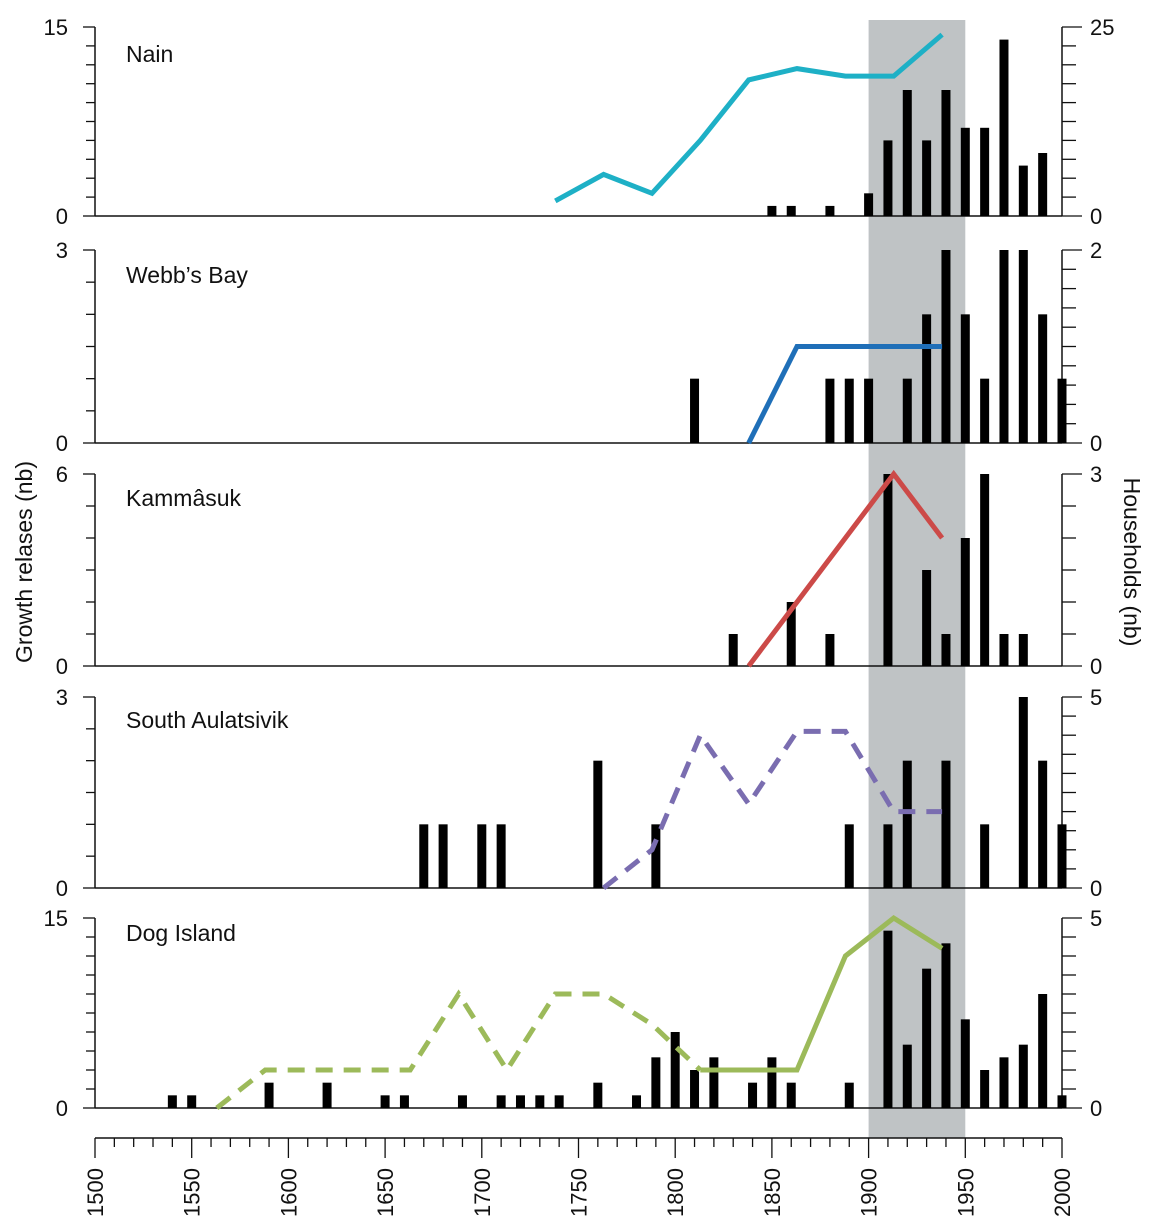 The height and width of the screenshot is (1220, 1149). Describe the element at coordinates (187, 275) in the screenshot. I see `panel-title: Webb’s Bay` at that location.